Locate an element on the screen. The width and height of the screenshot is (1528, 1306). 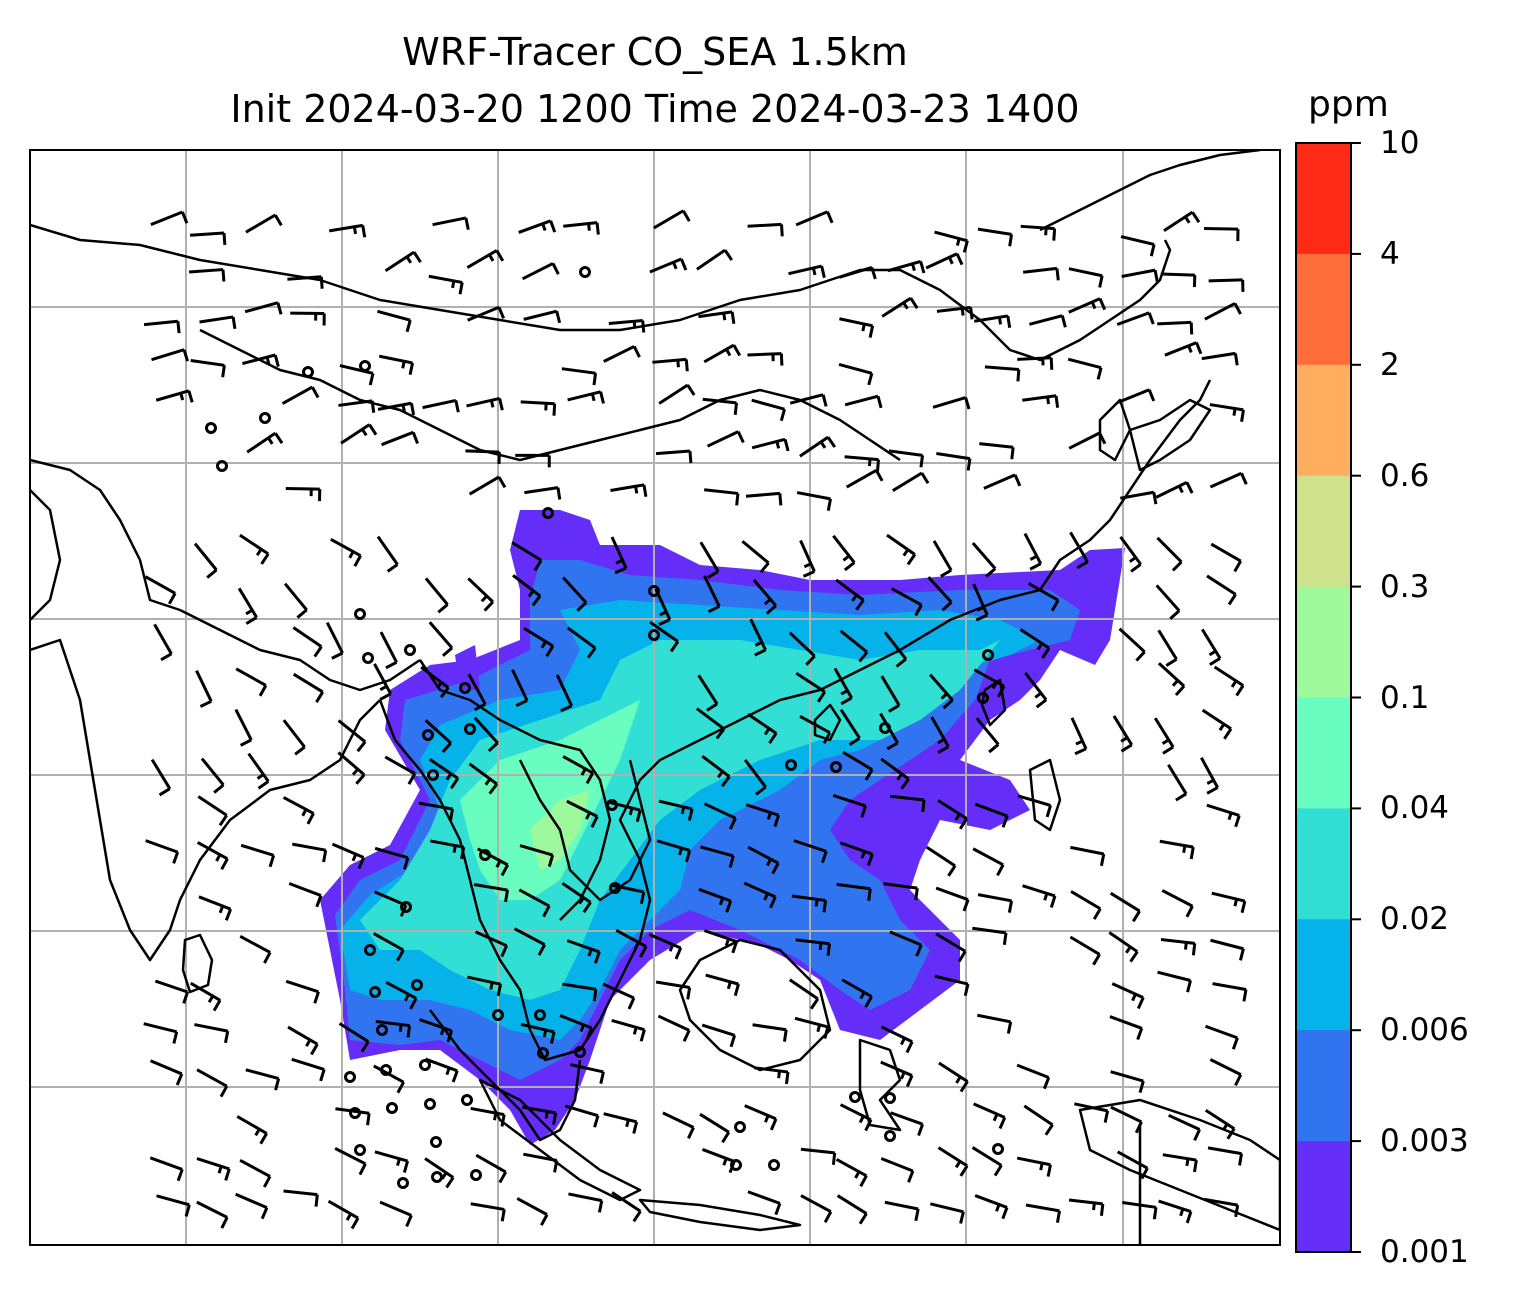
russia-coast is located at coordinates (1150, 191).